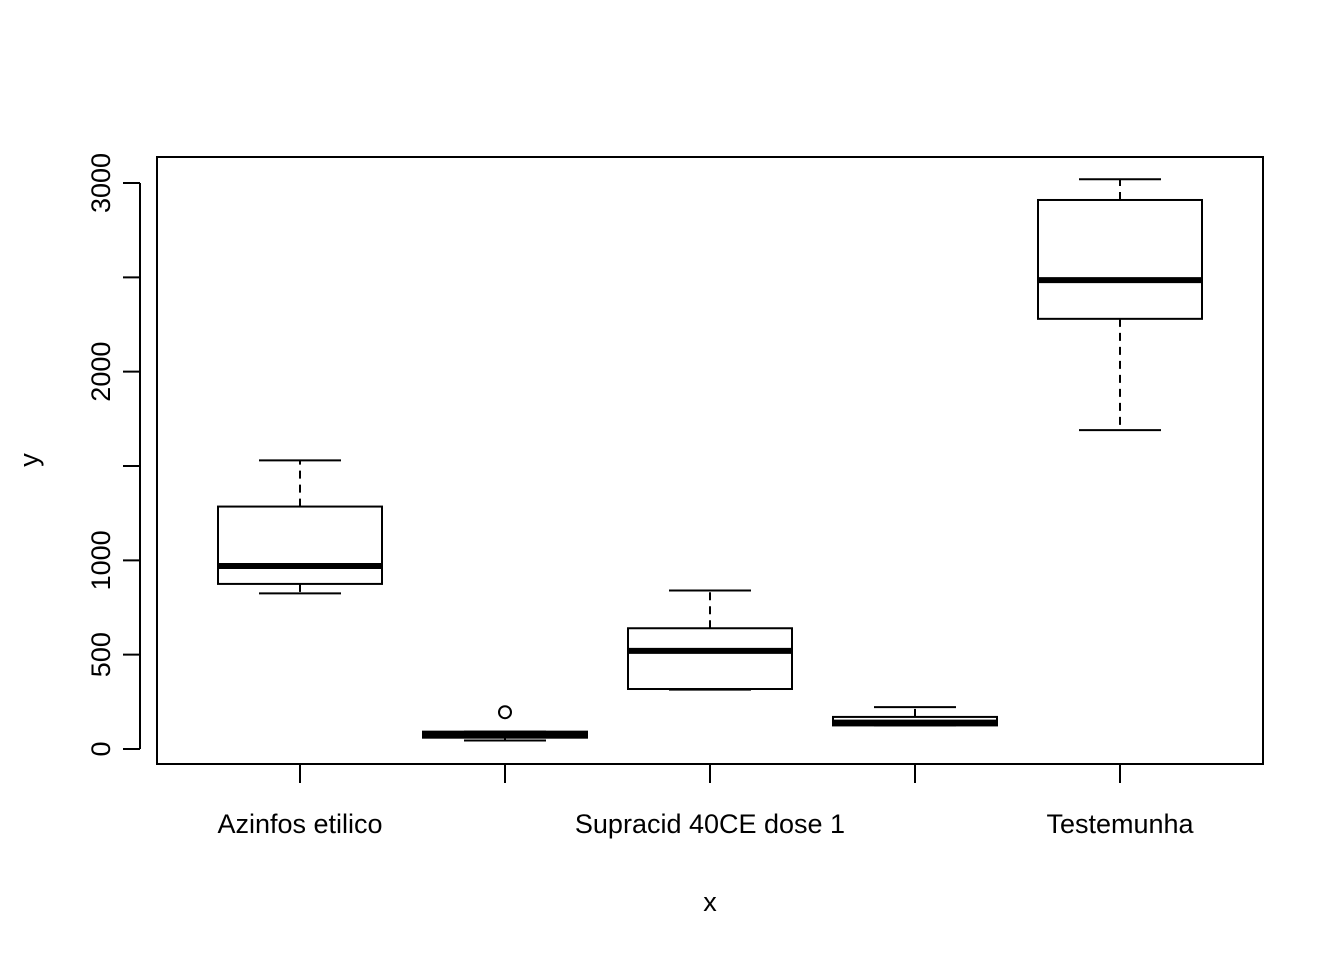  I want to click on y-tick-label: 2000, so click(101, 372).